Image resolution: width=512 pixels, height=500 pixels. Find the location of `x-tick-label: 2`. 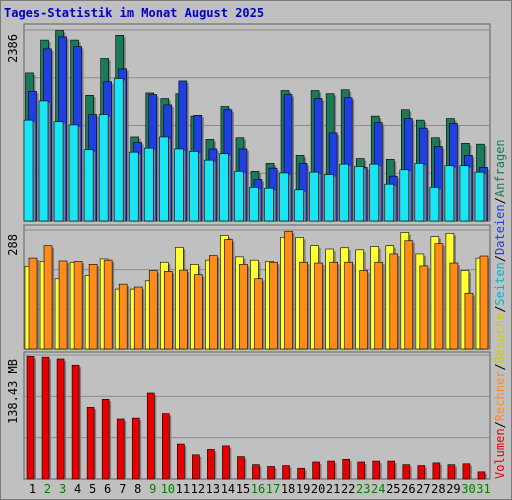

x-tick-label: 2 is located at coordinates (47, 489).